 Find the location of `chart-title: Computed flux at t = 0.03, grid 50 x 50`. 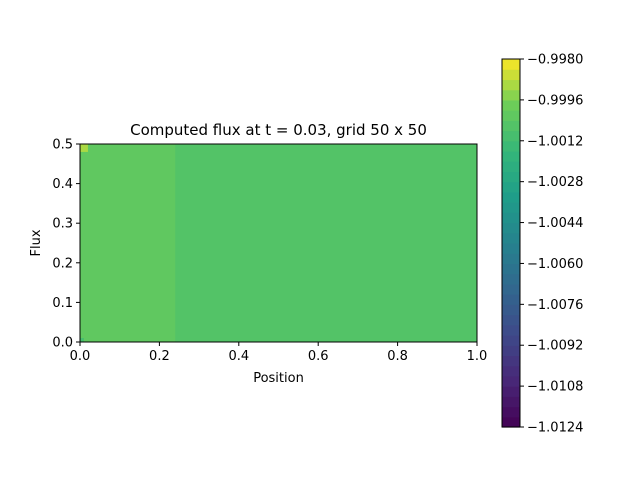

chart-title: Computed flux at t = 0.03, grid 50 x 50 is located at coordinates (278, 130).